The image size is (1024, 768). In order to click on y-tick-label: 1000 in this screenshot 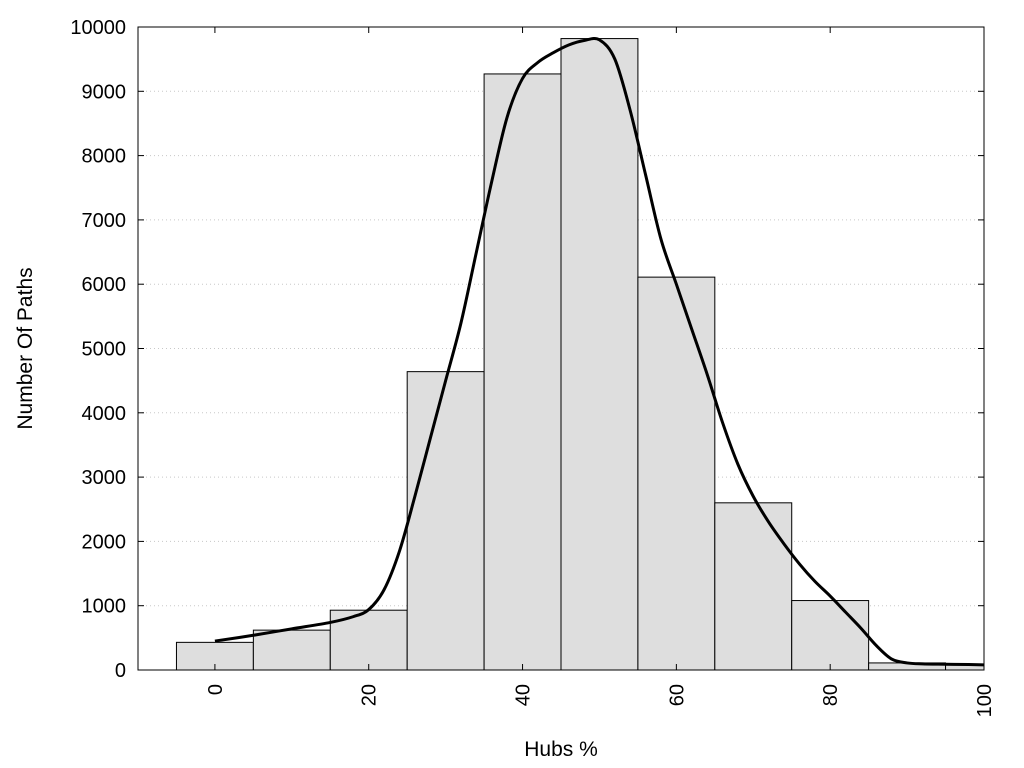, I will do `click(104, 607)`.